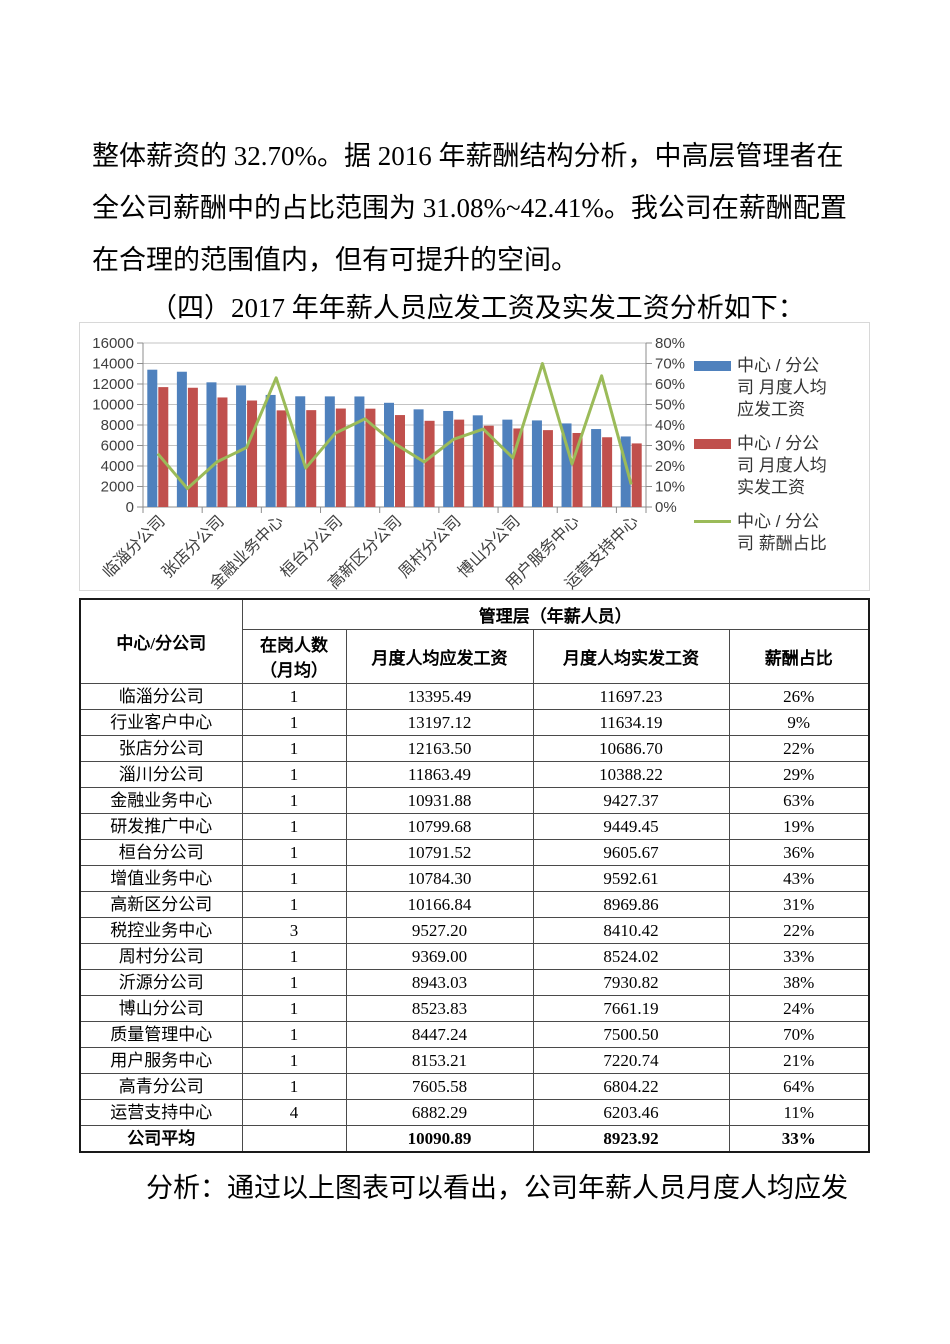  What do you see at coordinates (631, 1060) in the screenshot?
I see `cell-net-salary: 7220.74` at bounding box center [631, 1060].